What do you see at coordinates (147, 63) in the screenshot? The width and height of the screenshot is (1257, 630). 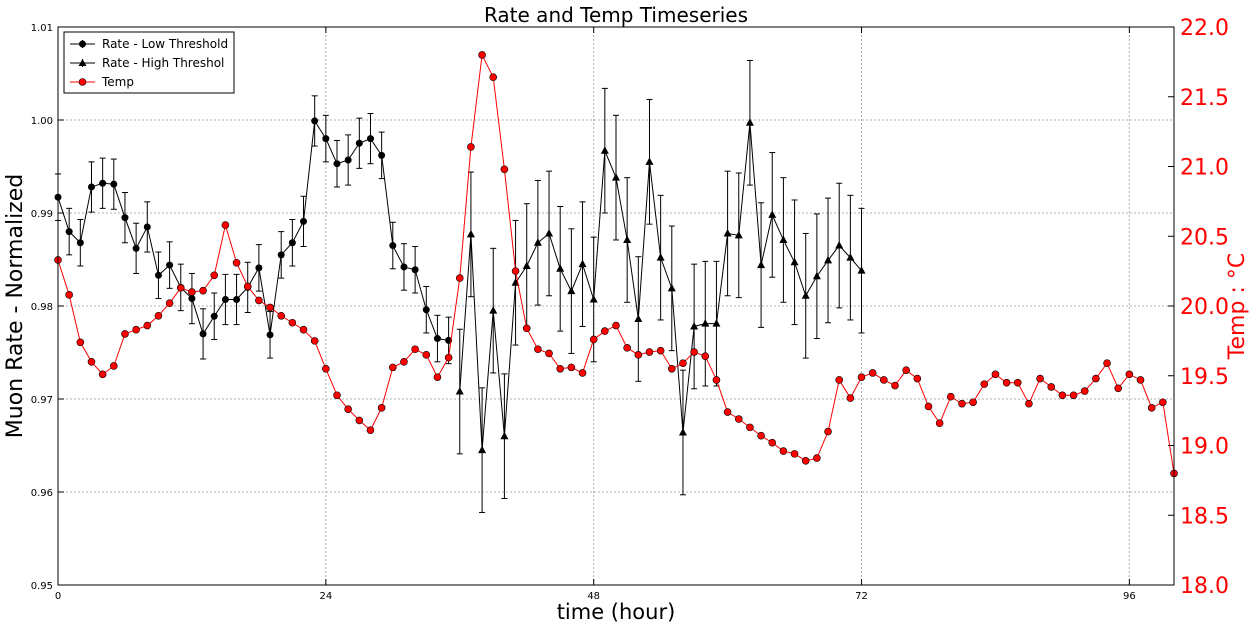 I see `legend-entry-rate-high: Rate - High Threshol` at bounding box center [147, 63].